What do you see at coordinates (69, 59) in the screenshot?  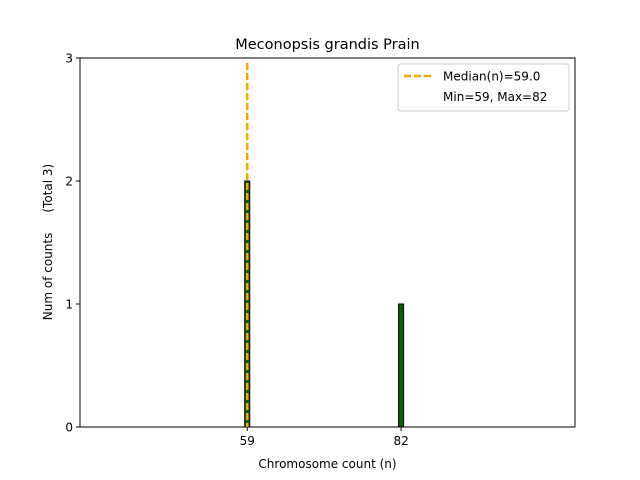 I see `y-tick-label-3: 3` at bounding box center [69, 59].